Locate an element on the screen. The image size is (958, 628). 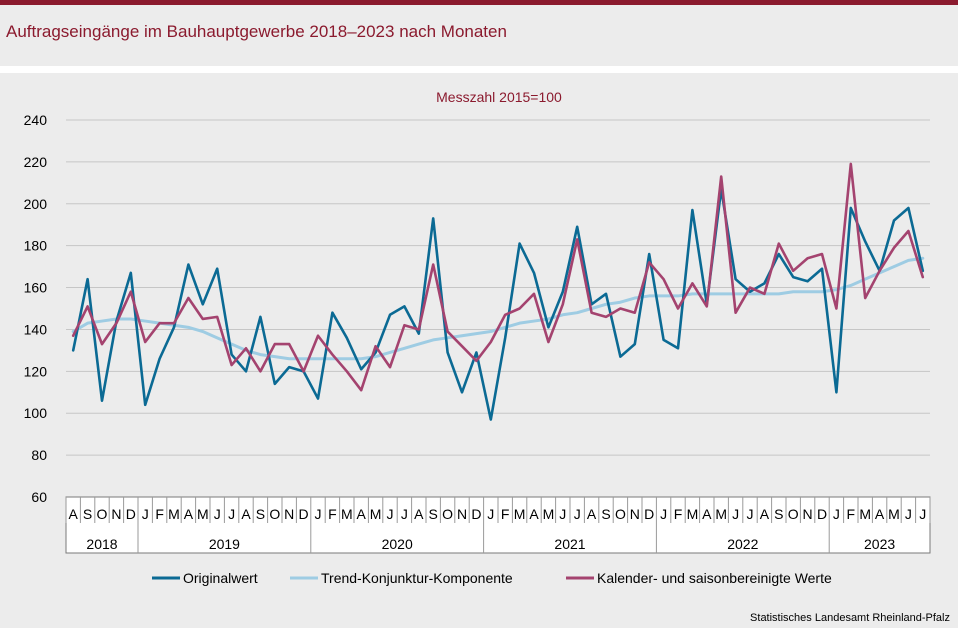
y-tick-label: 180 is located at coordinates (36, 246).